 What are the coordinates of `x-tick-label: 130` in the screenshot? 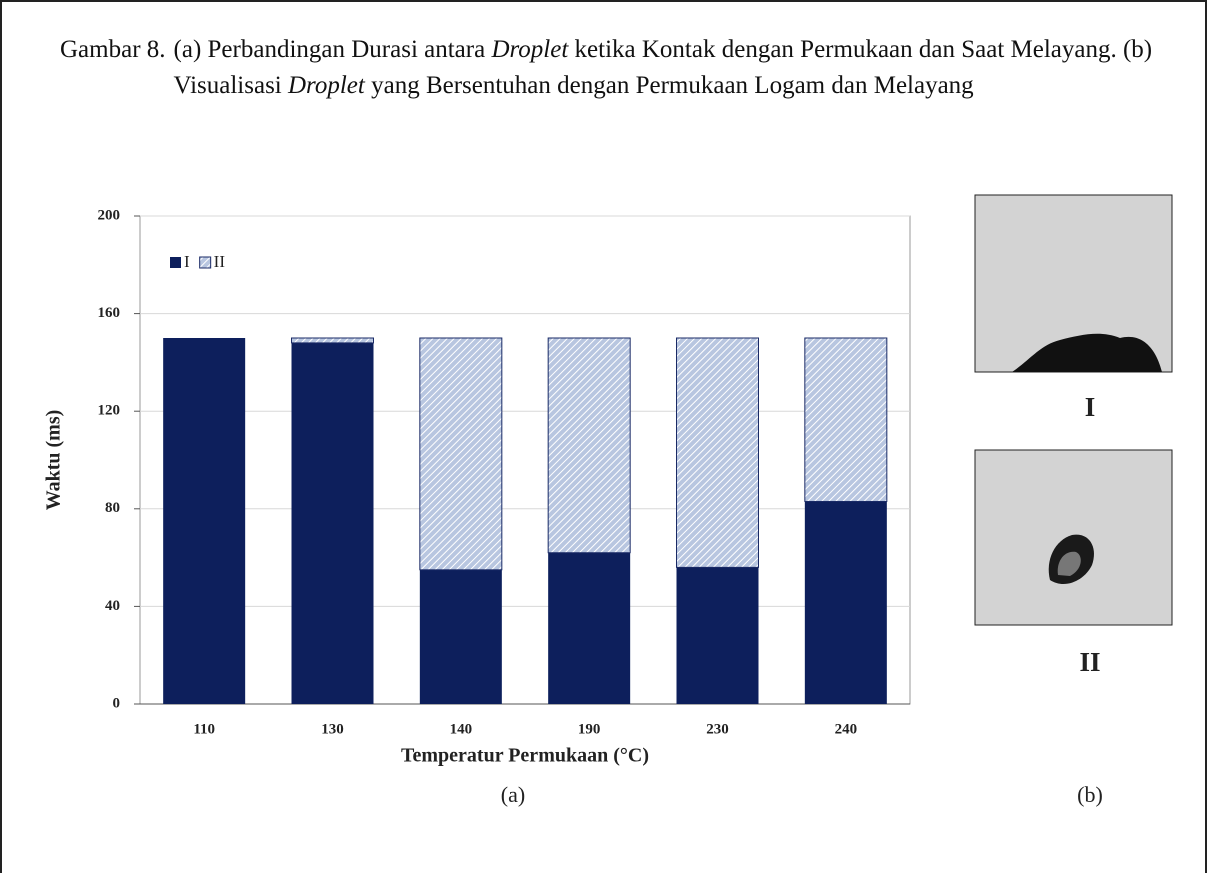 It's located at (332, 729).